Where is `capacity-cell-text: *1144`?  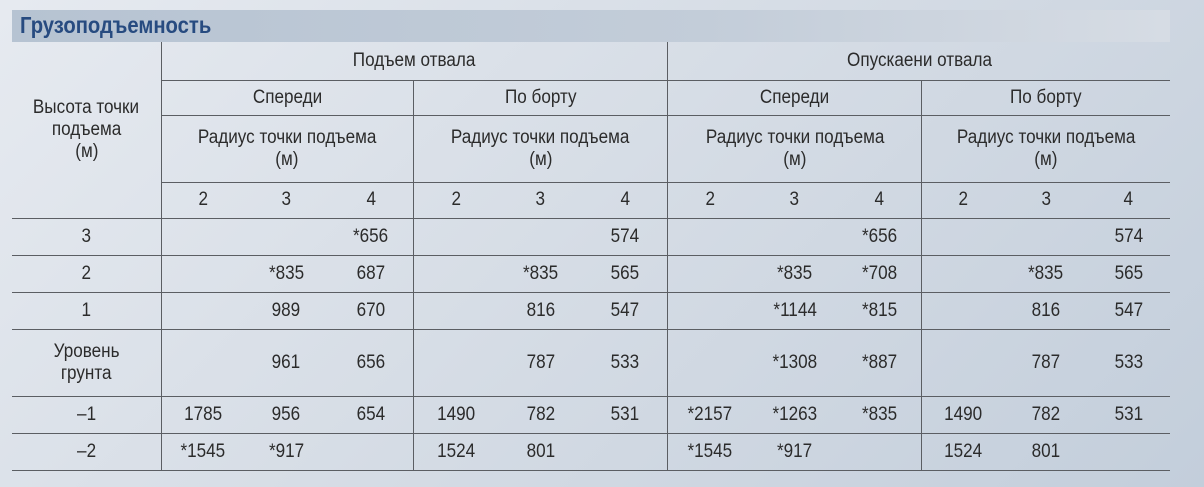 capacity-cell-text: *1144 is located at coordinates (794, 310).